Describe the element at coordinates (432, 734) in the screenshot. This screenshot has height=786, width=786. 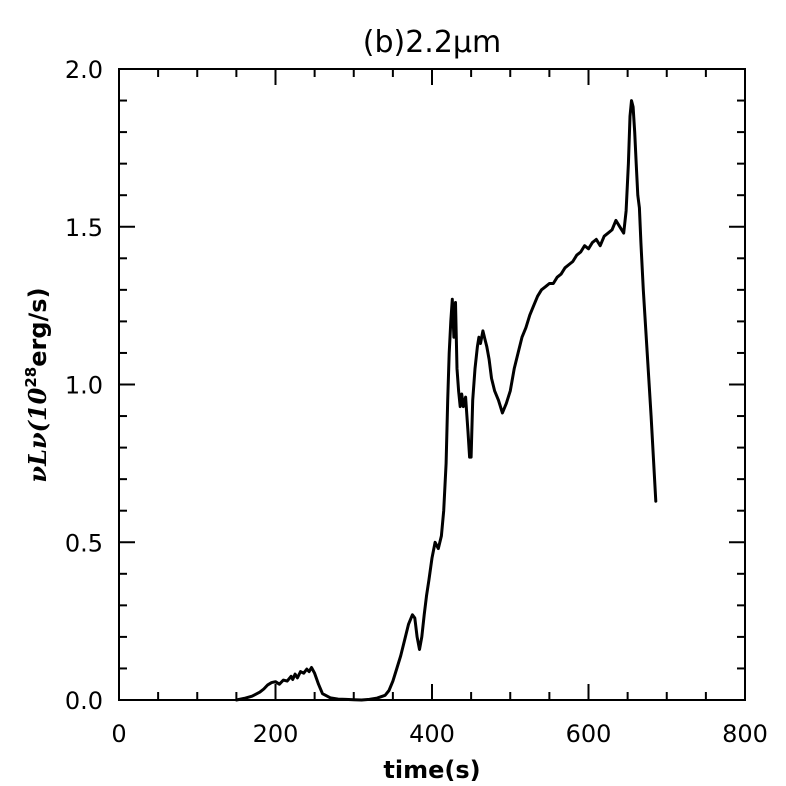
I see `x-tick-label: 400` at that location.